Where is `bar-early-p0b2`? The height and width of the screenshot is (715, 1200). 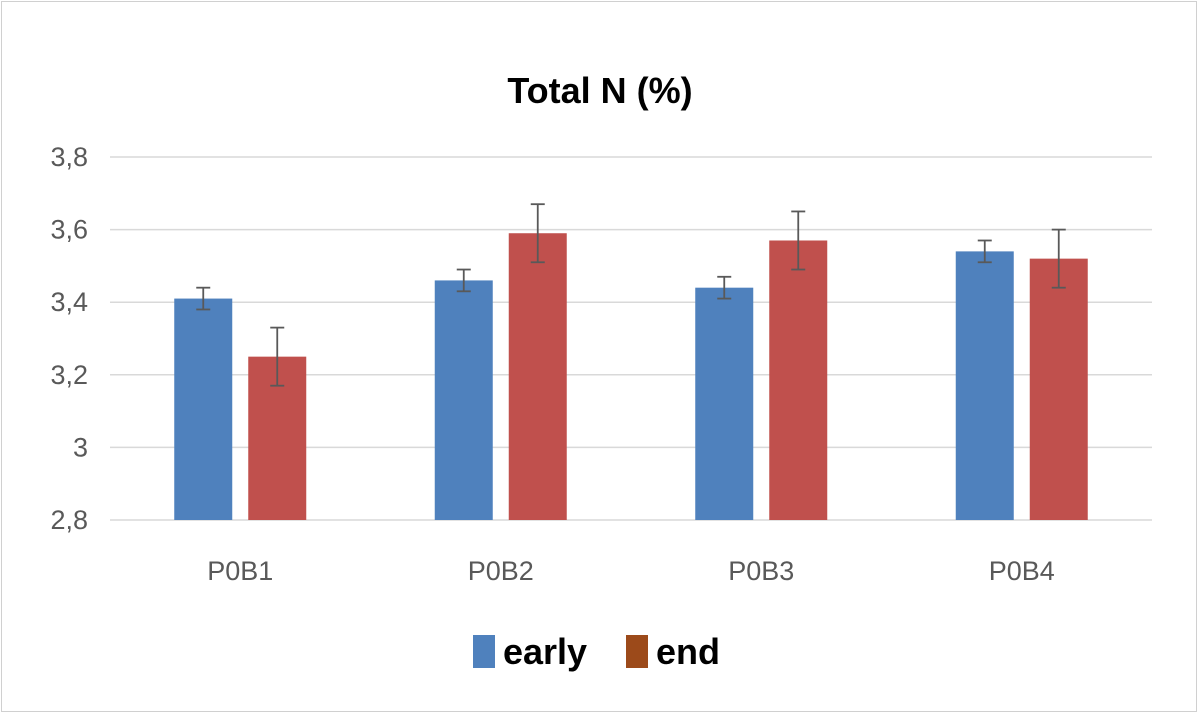 bar-early-p0b2 is located at coordinates (463, 400).